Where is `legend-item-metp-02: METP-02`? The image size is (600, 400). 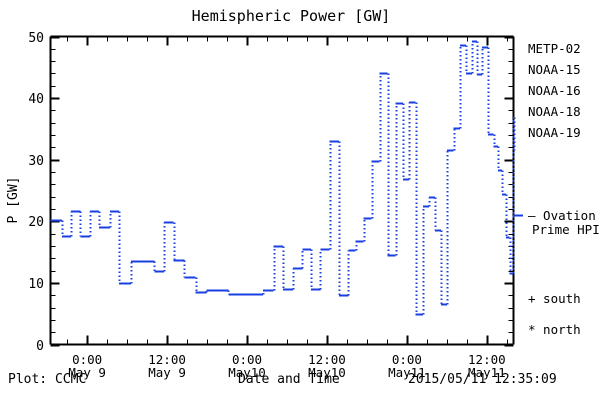 legend-item-metp-02: METP-02 is located at coordinates (554, 48).